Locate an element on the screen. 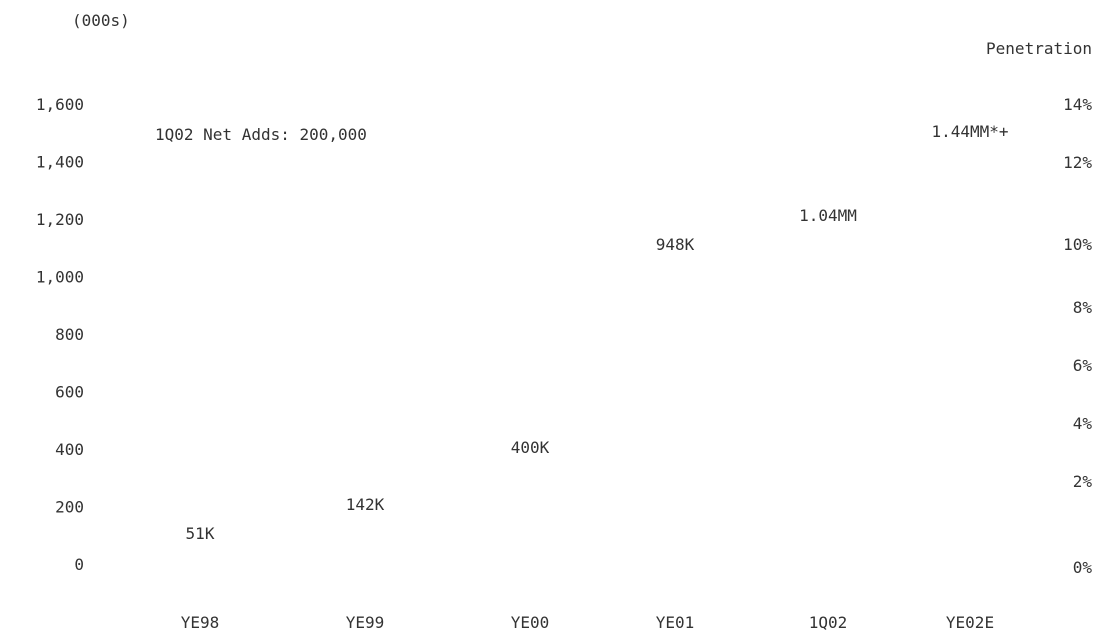  x-tick-label: YE00 is located at coordinates (530, 622).